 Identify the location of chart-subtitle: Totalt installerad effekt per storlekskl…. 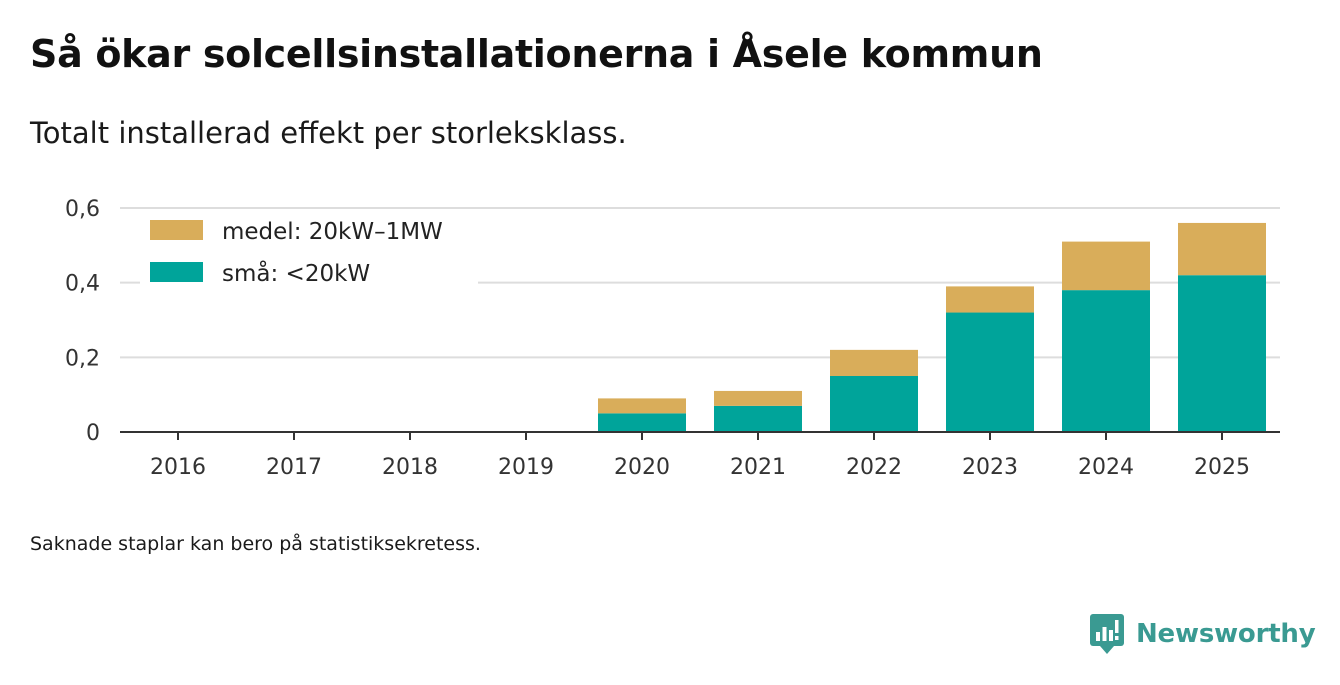
(328, 133).